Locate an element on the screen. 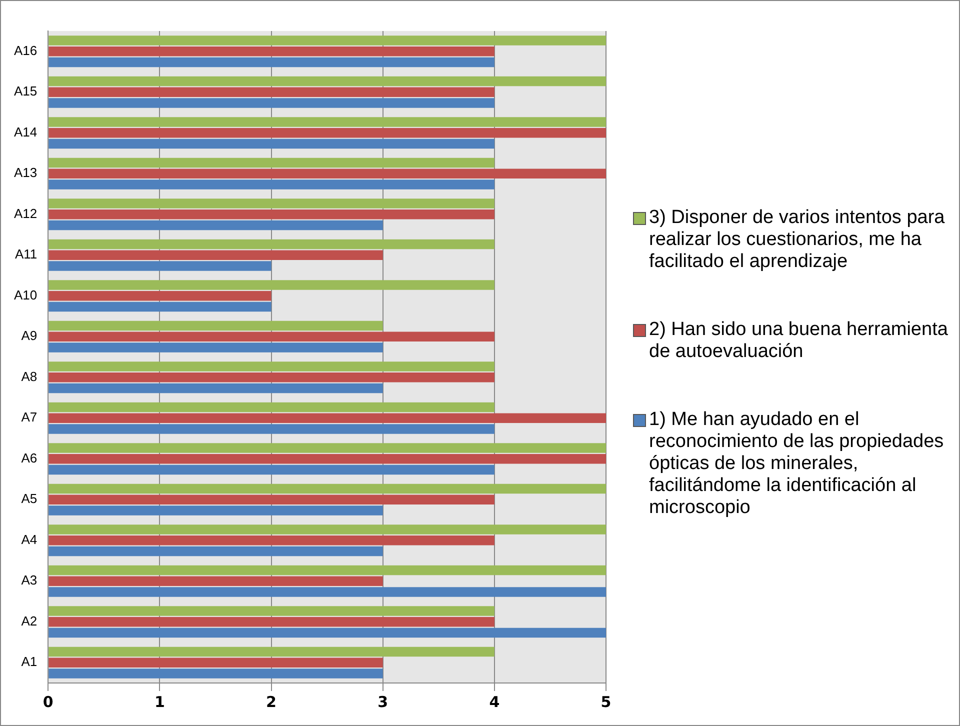 This screenshot has height=726, width=960. y-tick-label: A2 is located at coordinates (29, 620).